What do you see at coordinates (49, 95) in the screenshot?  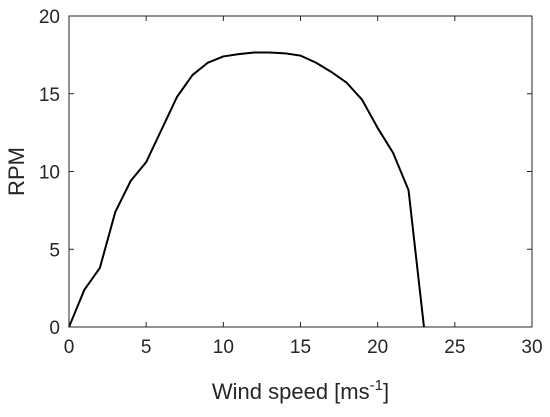 I see `y-tick-label: 15` at bounding box center [49, 95].